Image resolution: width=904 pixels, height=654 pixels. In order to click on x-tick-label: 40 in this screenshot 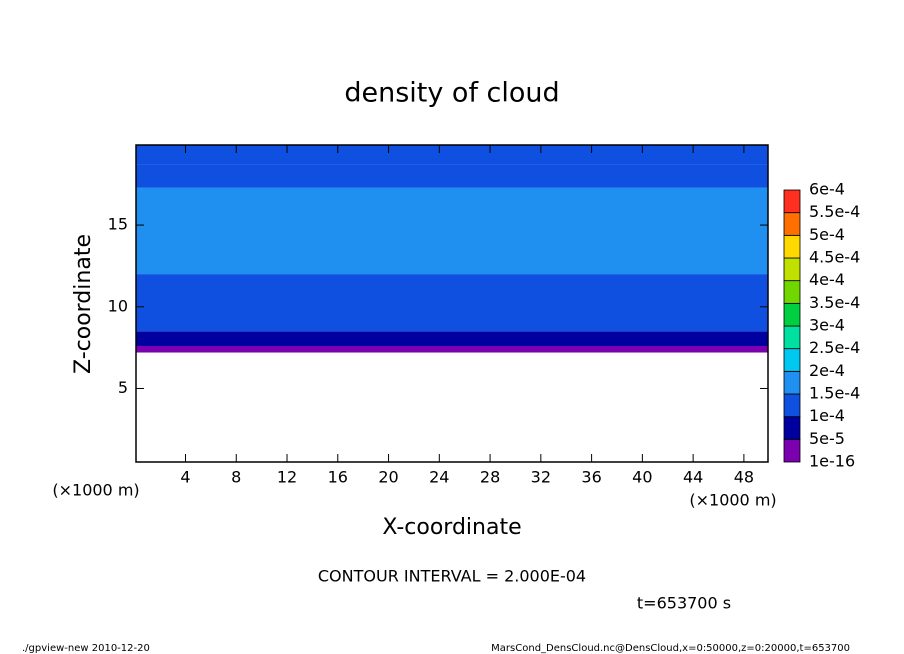, I will do `click(642, 477)`.